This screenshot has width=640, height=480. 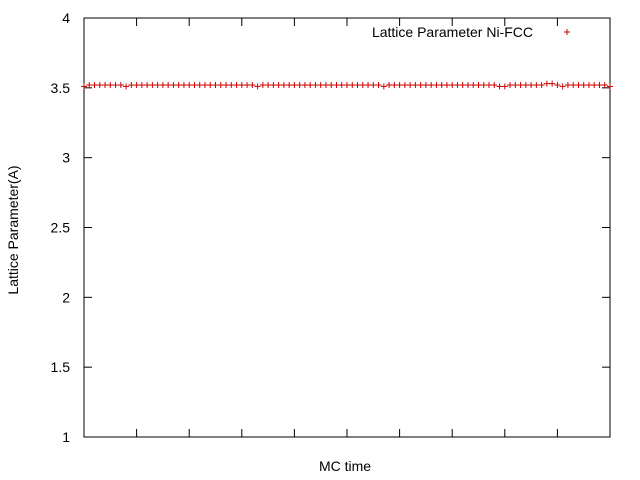 I want to click on y-tick-label: 3.5, so click(x=61, y=88).